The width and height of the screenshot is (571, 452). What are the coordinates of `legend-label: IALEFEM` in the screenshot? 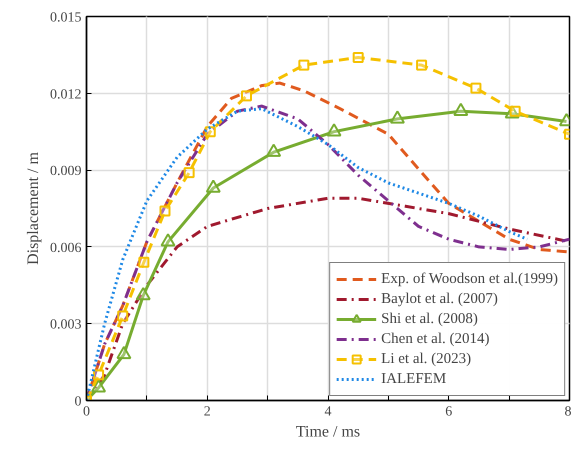 It's located at (413, 379).